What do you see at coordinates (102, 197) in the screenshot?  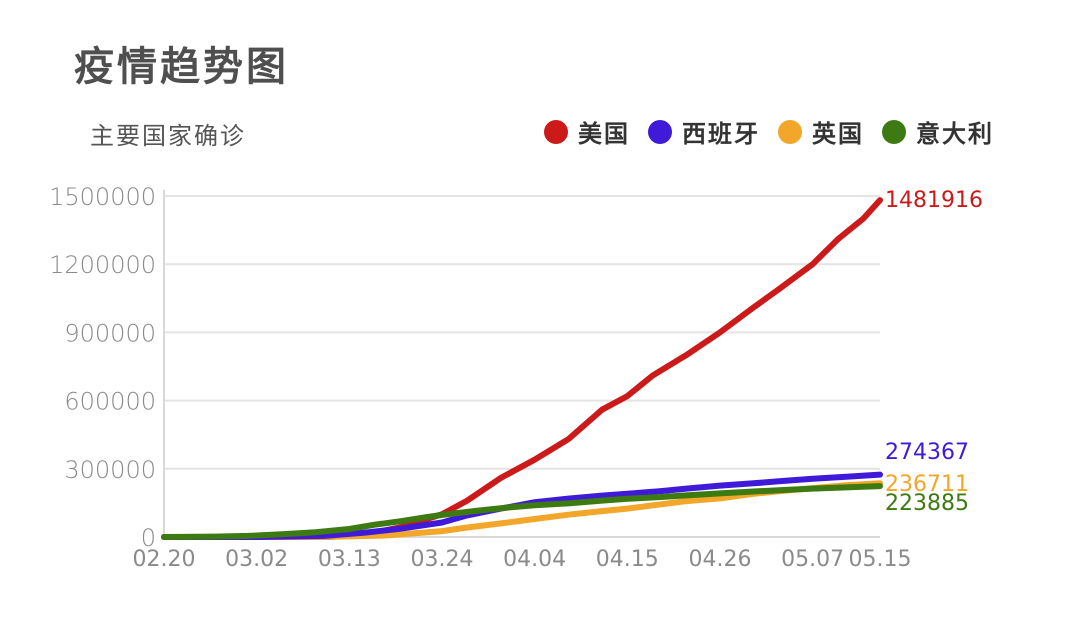 I see `y-tick-label: 1500000` at bounding box center [102, 197].